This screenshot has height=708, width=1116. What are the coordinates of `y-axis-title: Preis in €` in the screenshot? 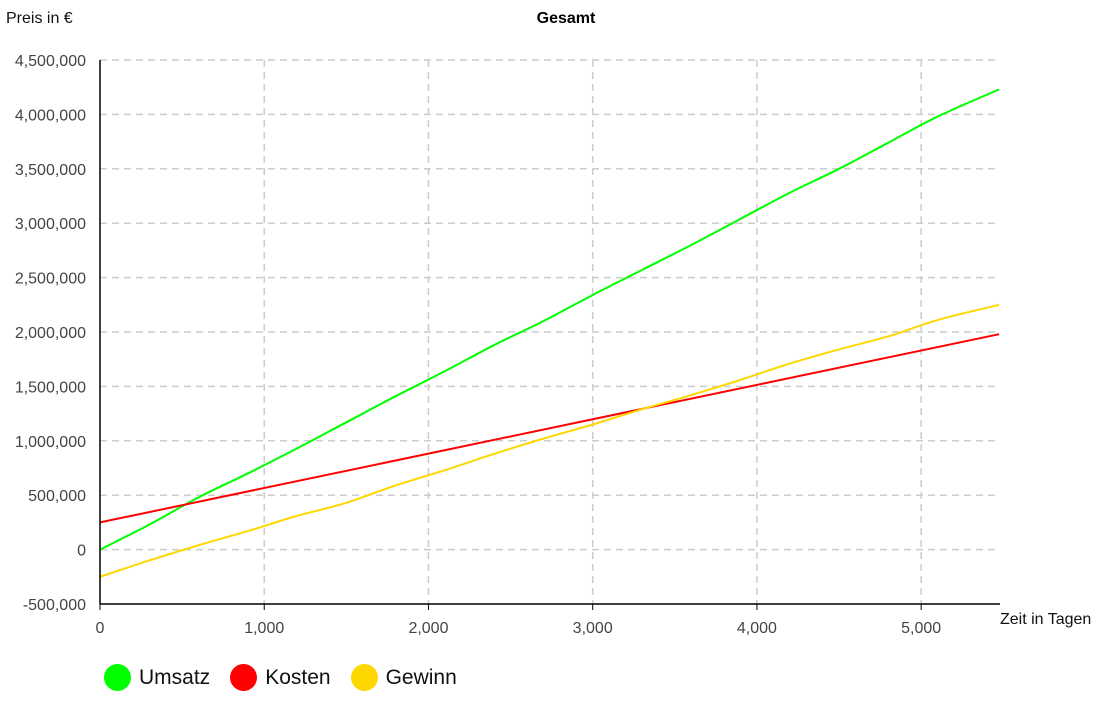 It's located at (39, 18).